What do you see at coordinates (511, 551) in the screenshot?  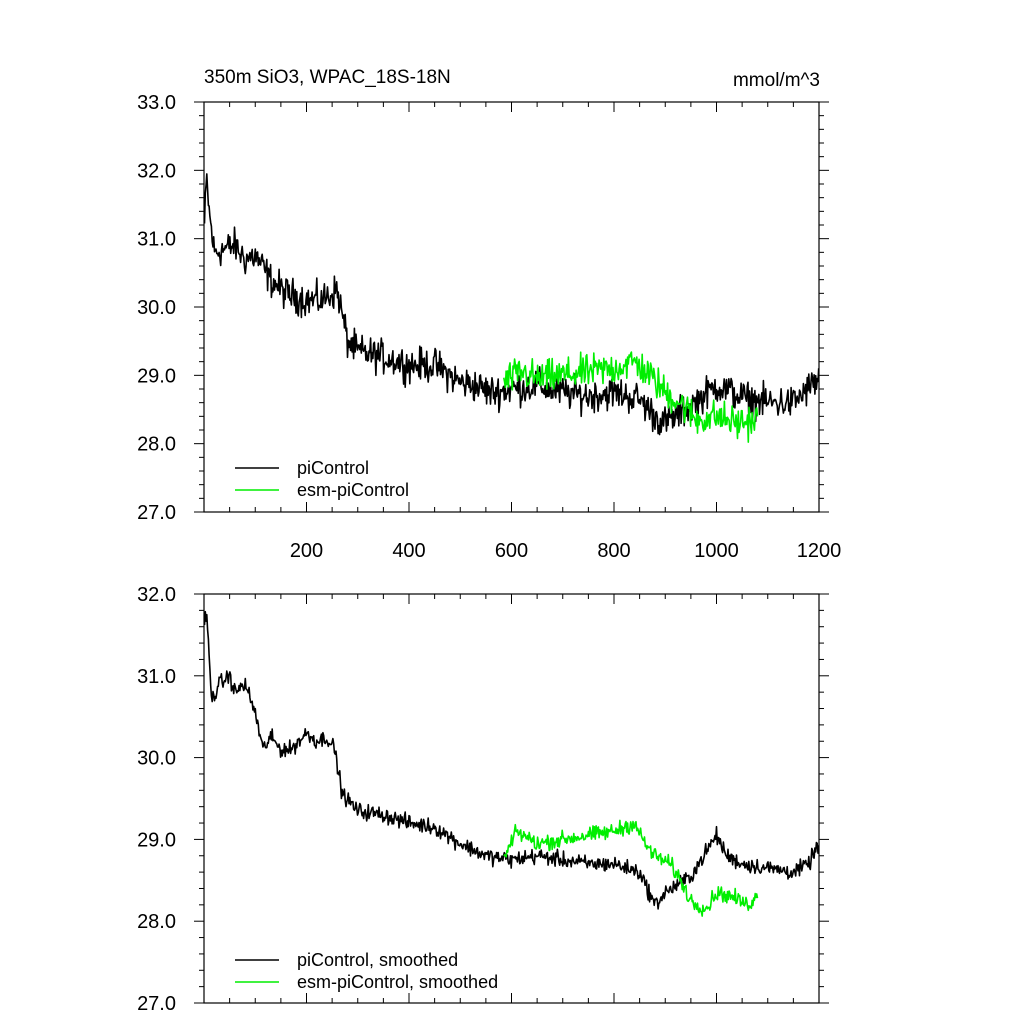 I see `x-tick-label: 600` at bounding box center [511, 551].